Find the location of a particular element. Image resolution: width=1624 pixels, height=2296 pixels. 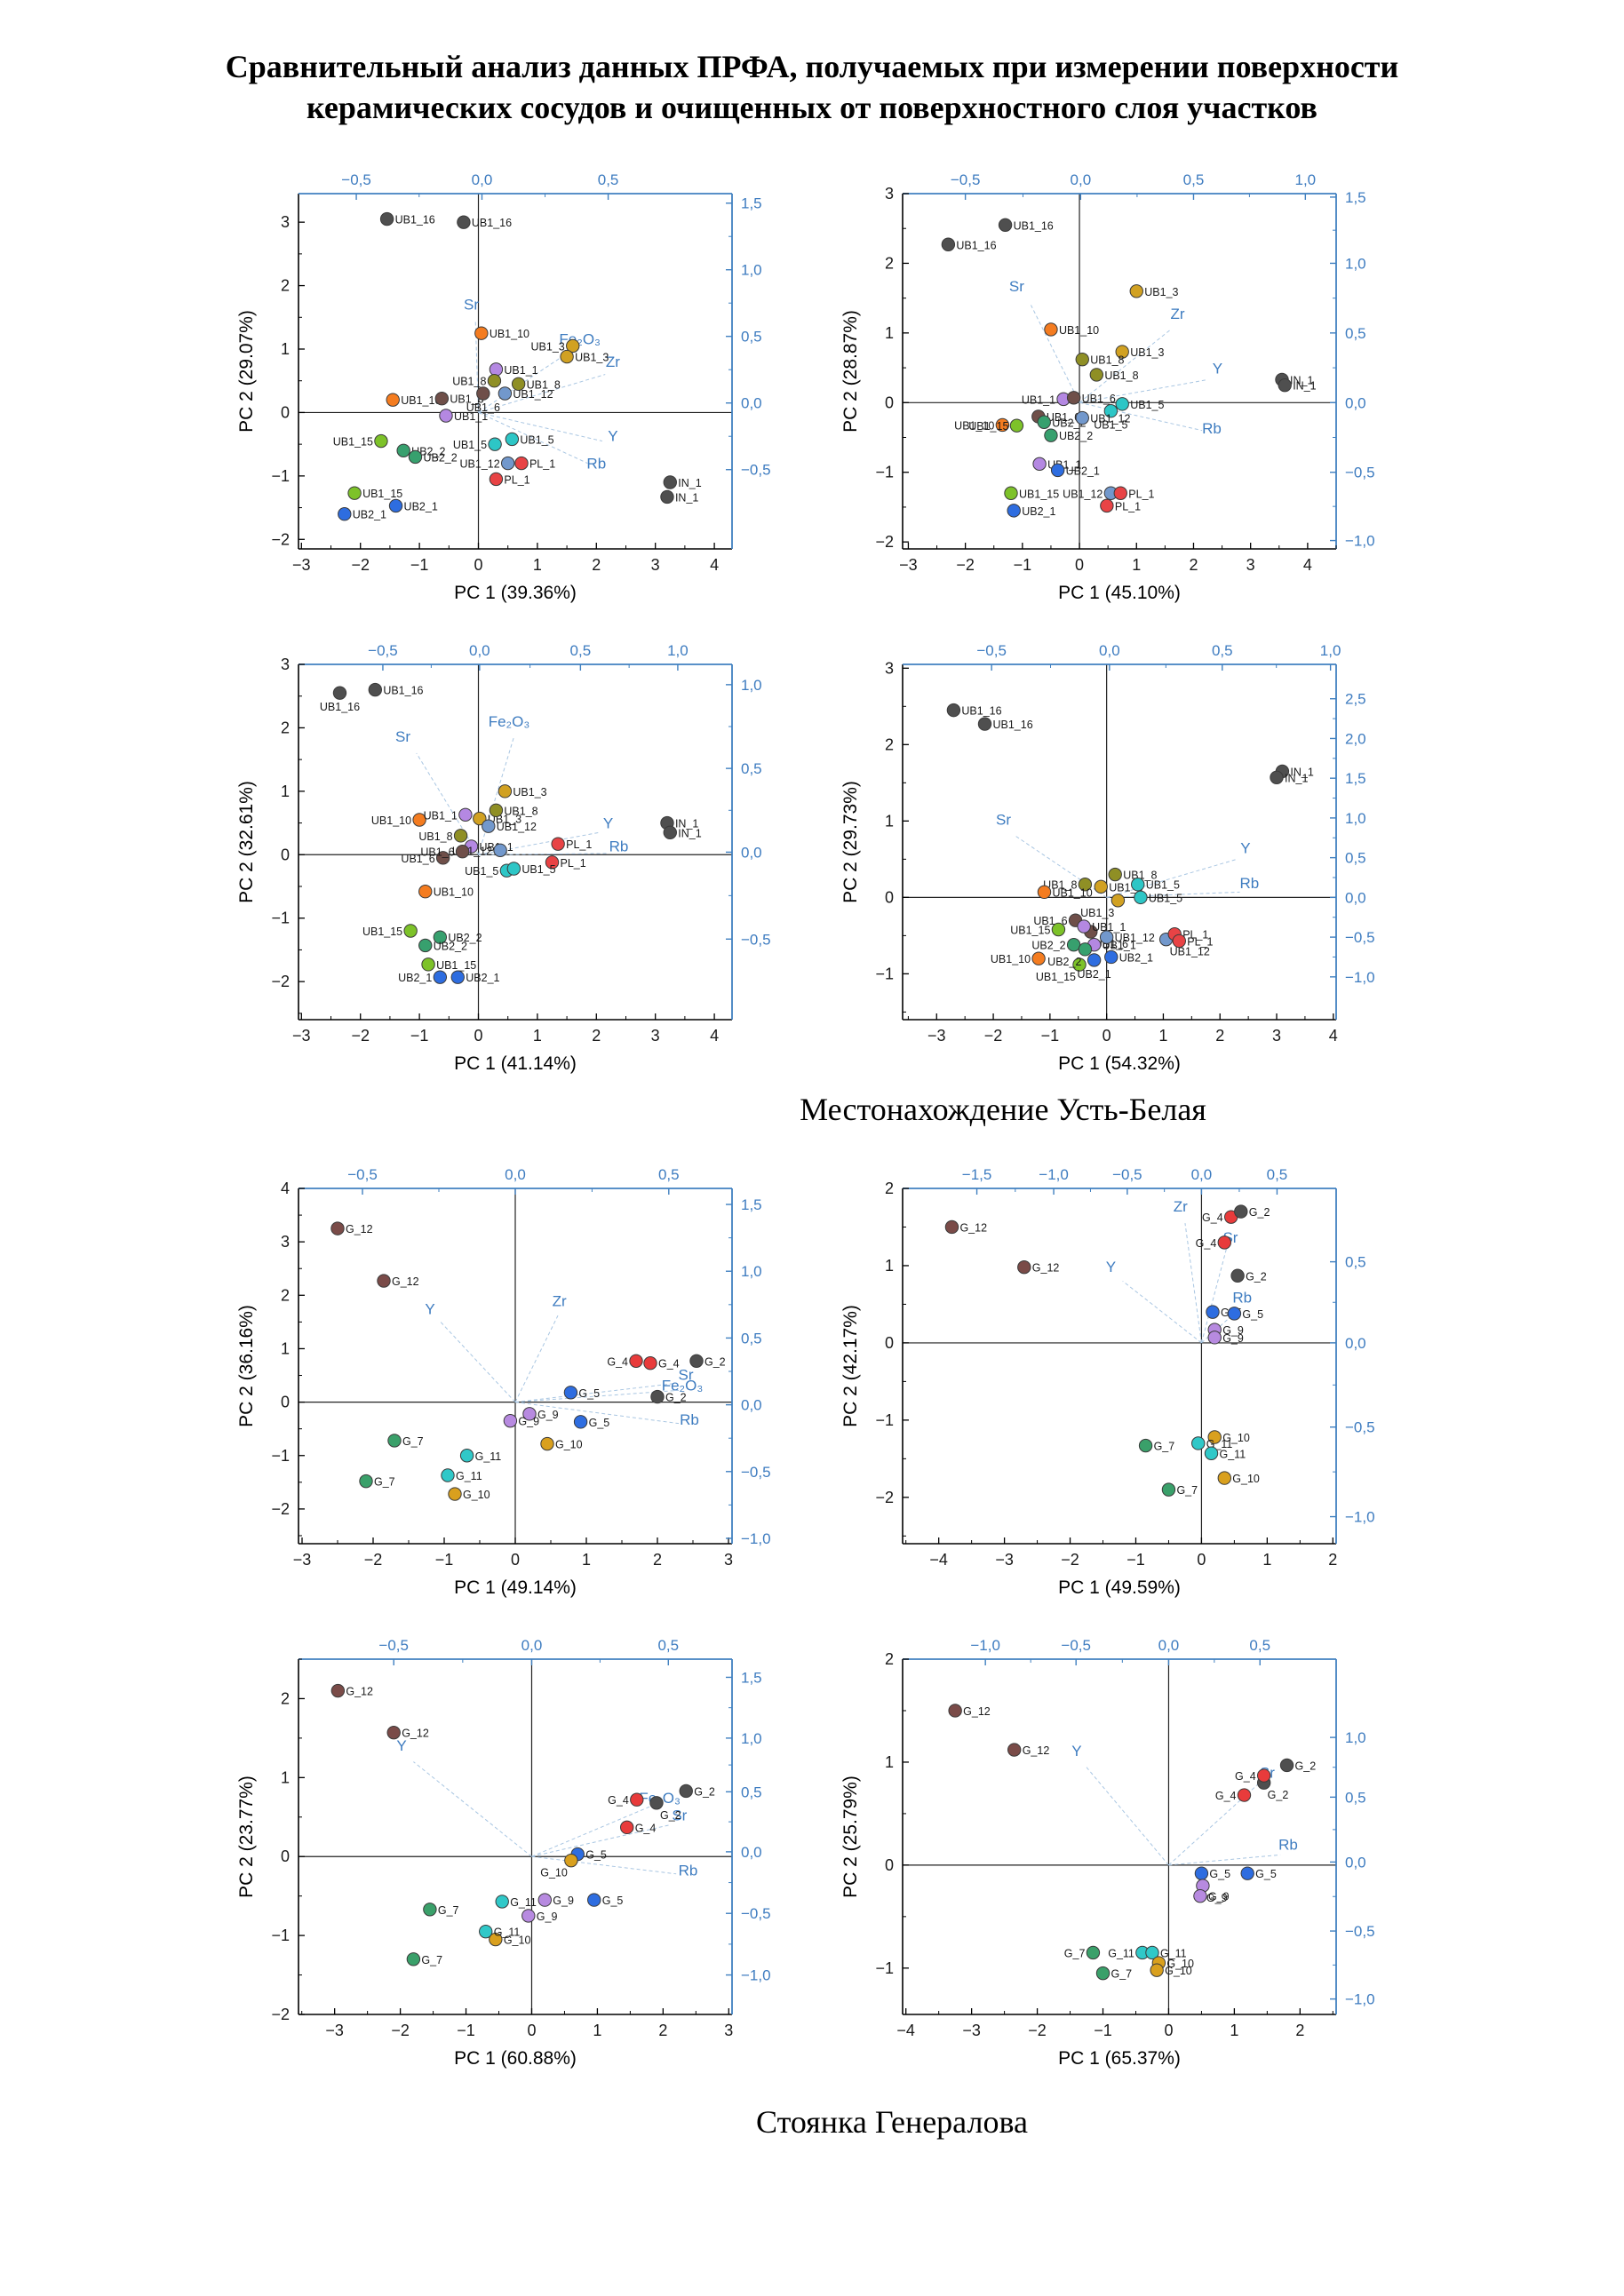

data-point-label: G_10 is located at coordinates (1180, 1964).